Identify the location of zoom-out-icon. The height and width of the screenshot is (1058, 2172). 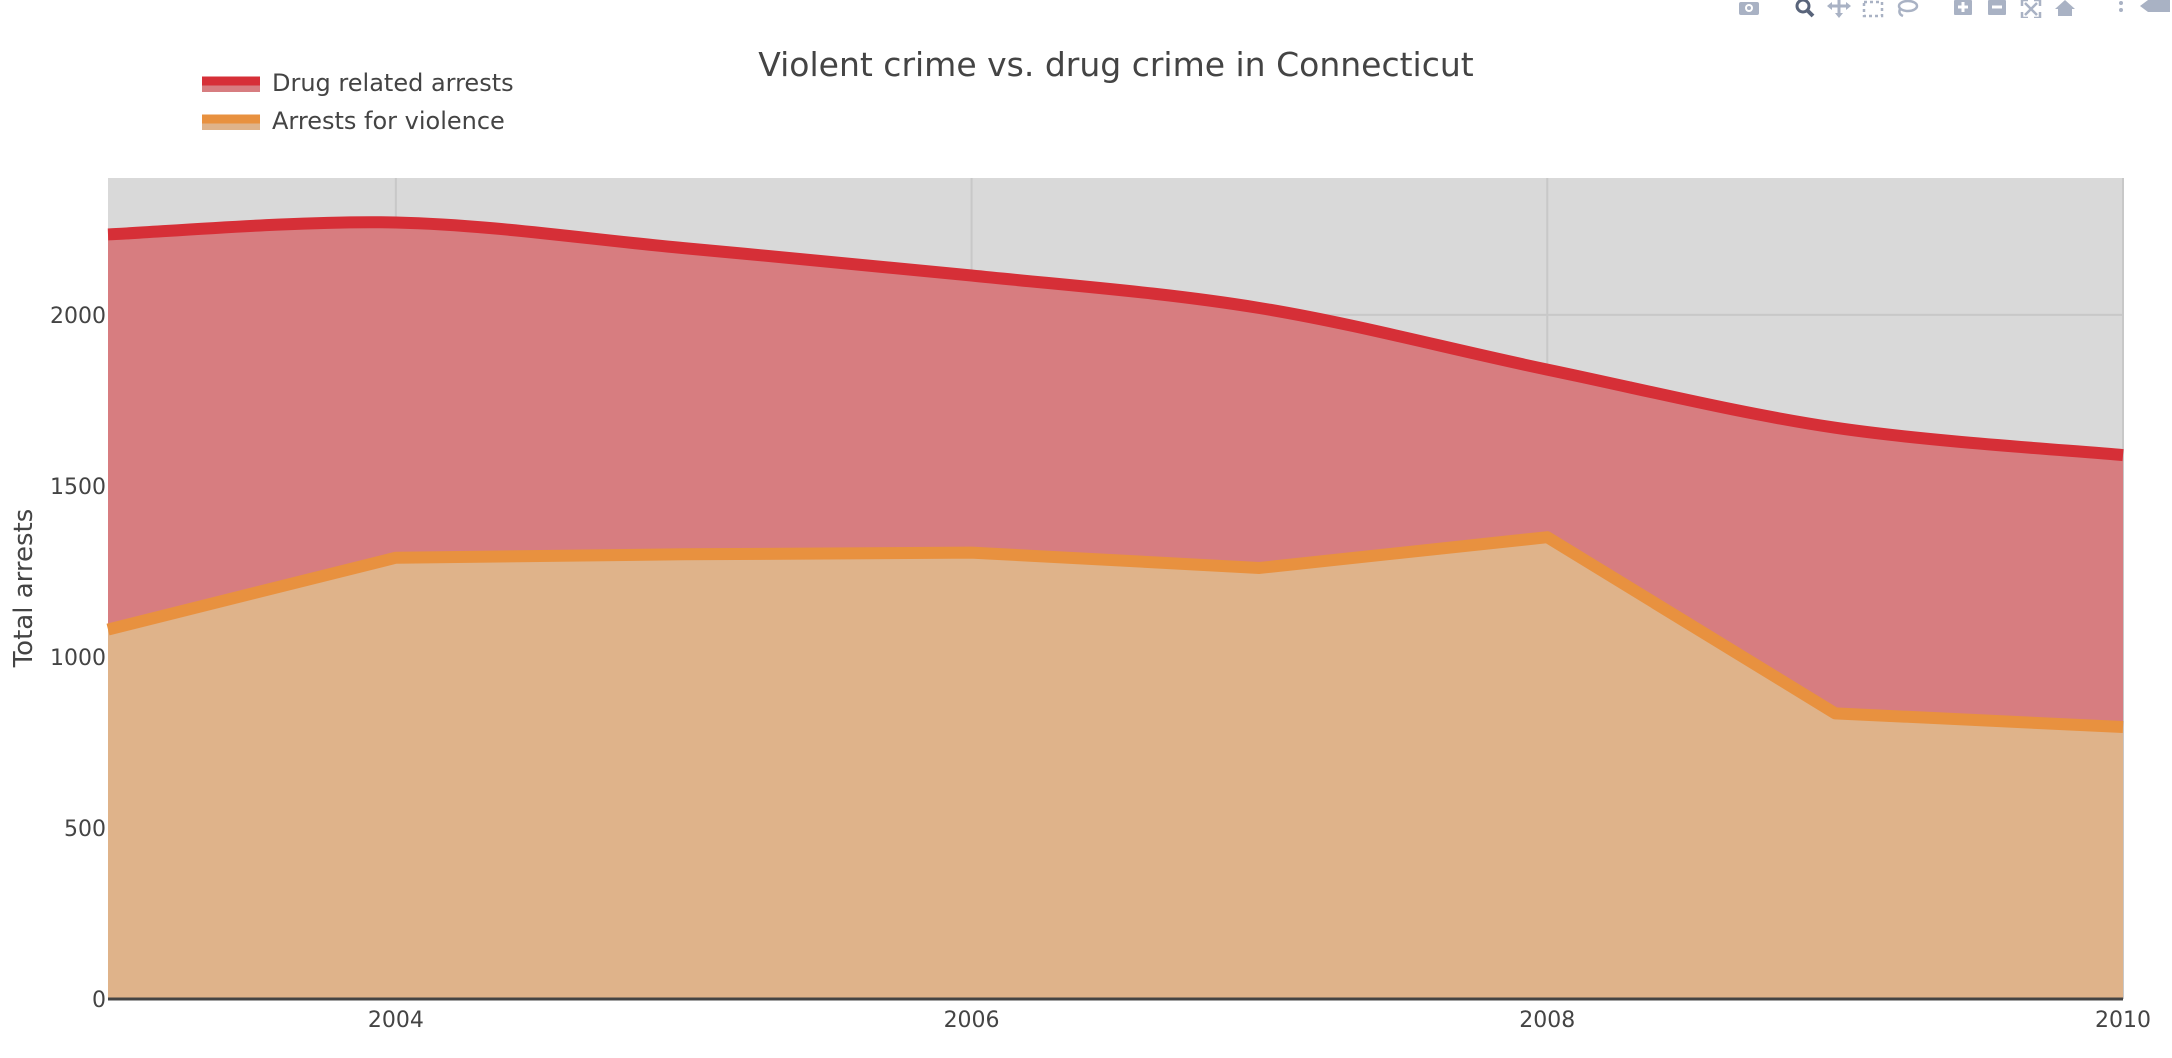
(1997, 11).